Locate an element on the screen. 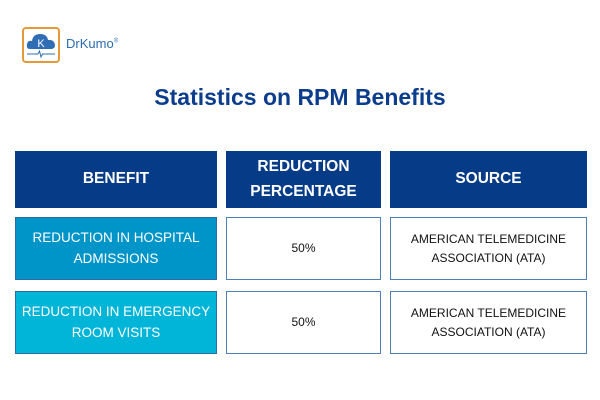  row2-source: AMERICAN TELEMEDICINE ASSOCIATION (ATA) is located at coordinates (488, 322).